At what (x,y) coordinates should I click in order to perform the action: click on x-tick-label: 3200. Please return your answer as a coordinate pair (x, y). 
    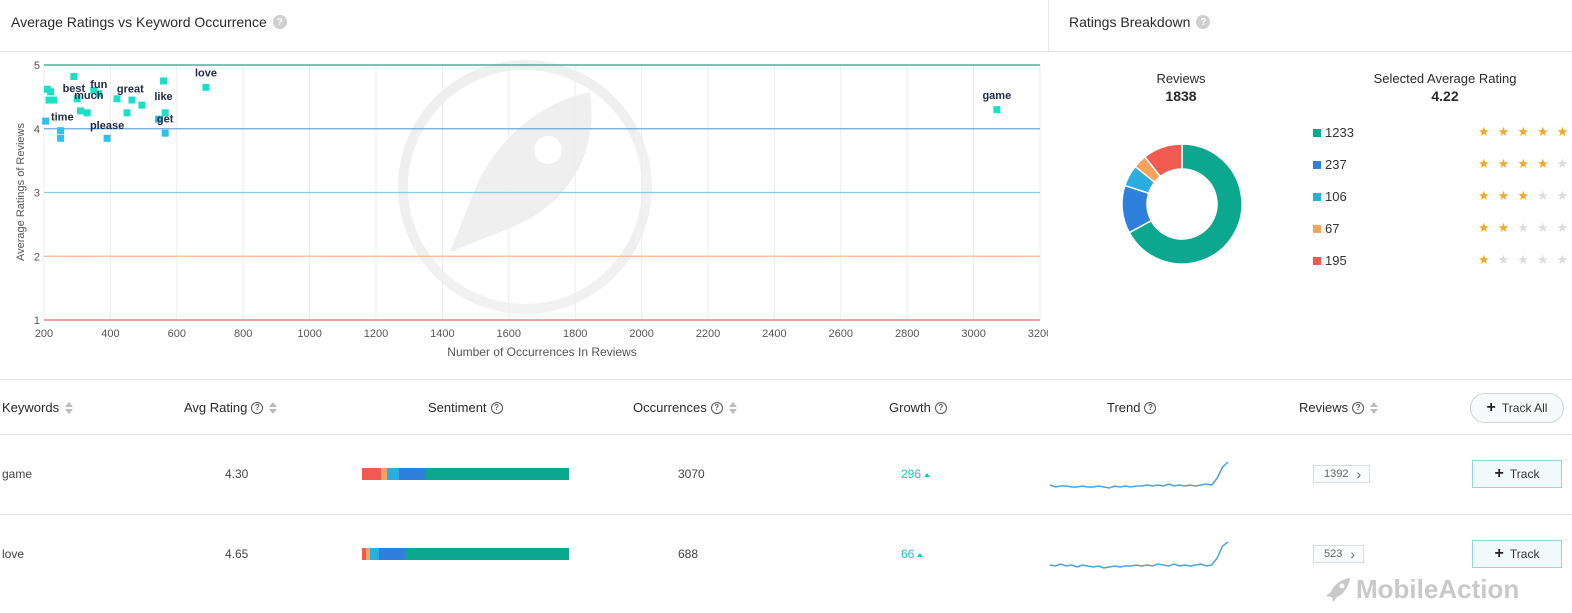
    Looking at the image, I should click on (1038, 334).